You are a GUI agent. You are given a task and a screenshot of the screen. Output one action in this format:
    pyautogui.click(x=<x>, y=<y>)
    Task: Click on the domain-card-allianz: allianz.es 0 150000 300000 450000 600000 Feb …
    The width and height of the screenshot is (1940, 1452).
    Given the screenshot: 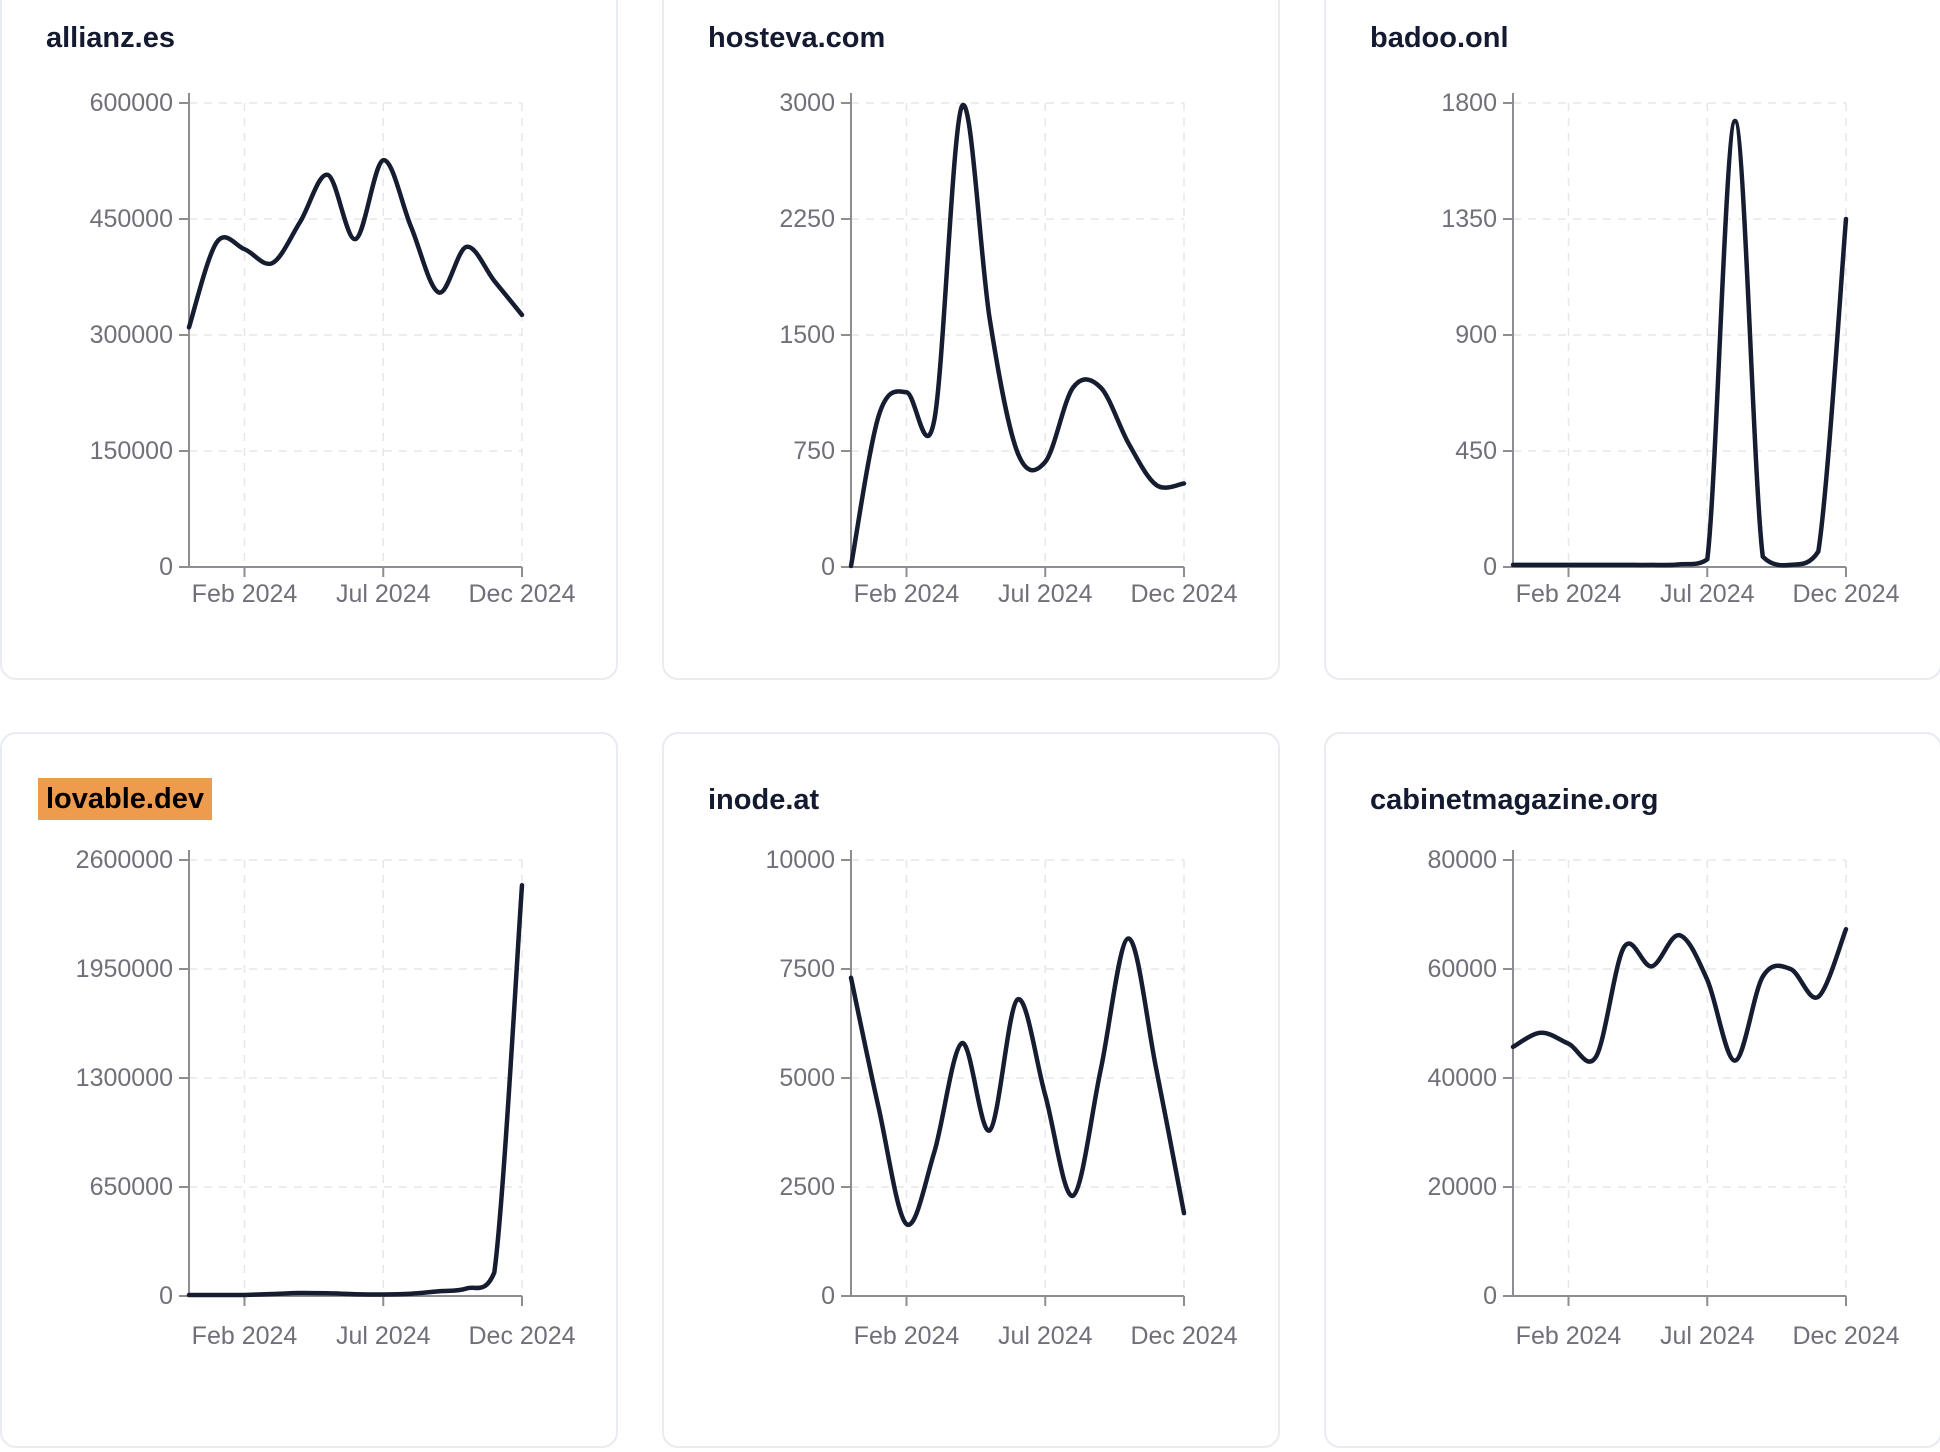 What is the action you would take?
    pyautogui.click(x=309, y=340)
    